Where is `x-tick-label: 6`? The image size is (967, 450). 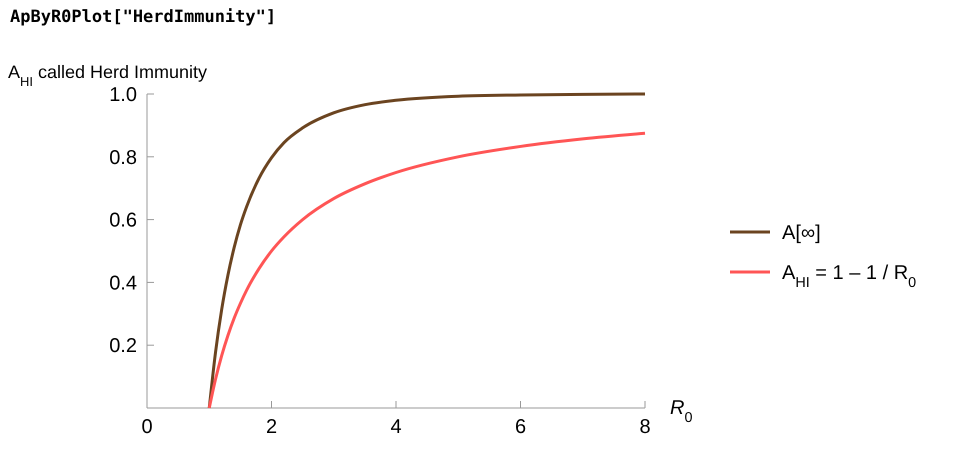
x-tick-label: 6 is located at coordinates (520, 427).